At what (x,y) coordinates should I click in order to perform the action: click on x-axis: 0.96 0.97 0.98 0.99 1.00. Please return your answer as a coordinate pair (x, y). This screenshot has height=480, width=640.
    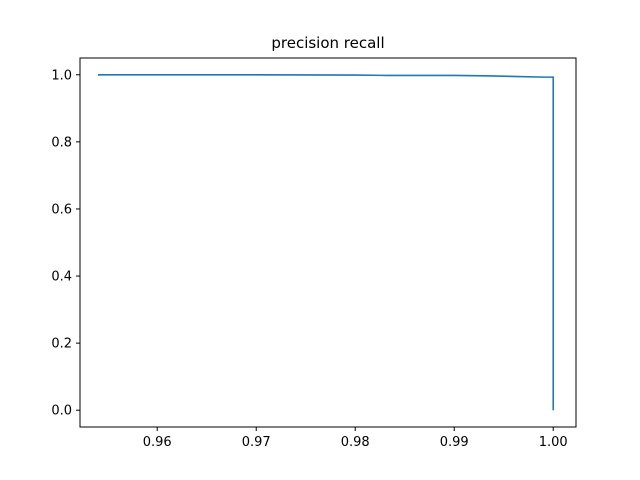
    Looking at the image, I should click on (355, 438).